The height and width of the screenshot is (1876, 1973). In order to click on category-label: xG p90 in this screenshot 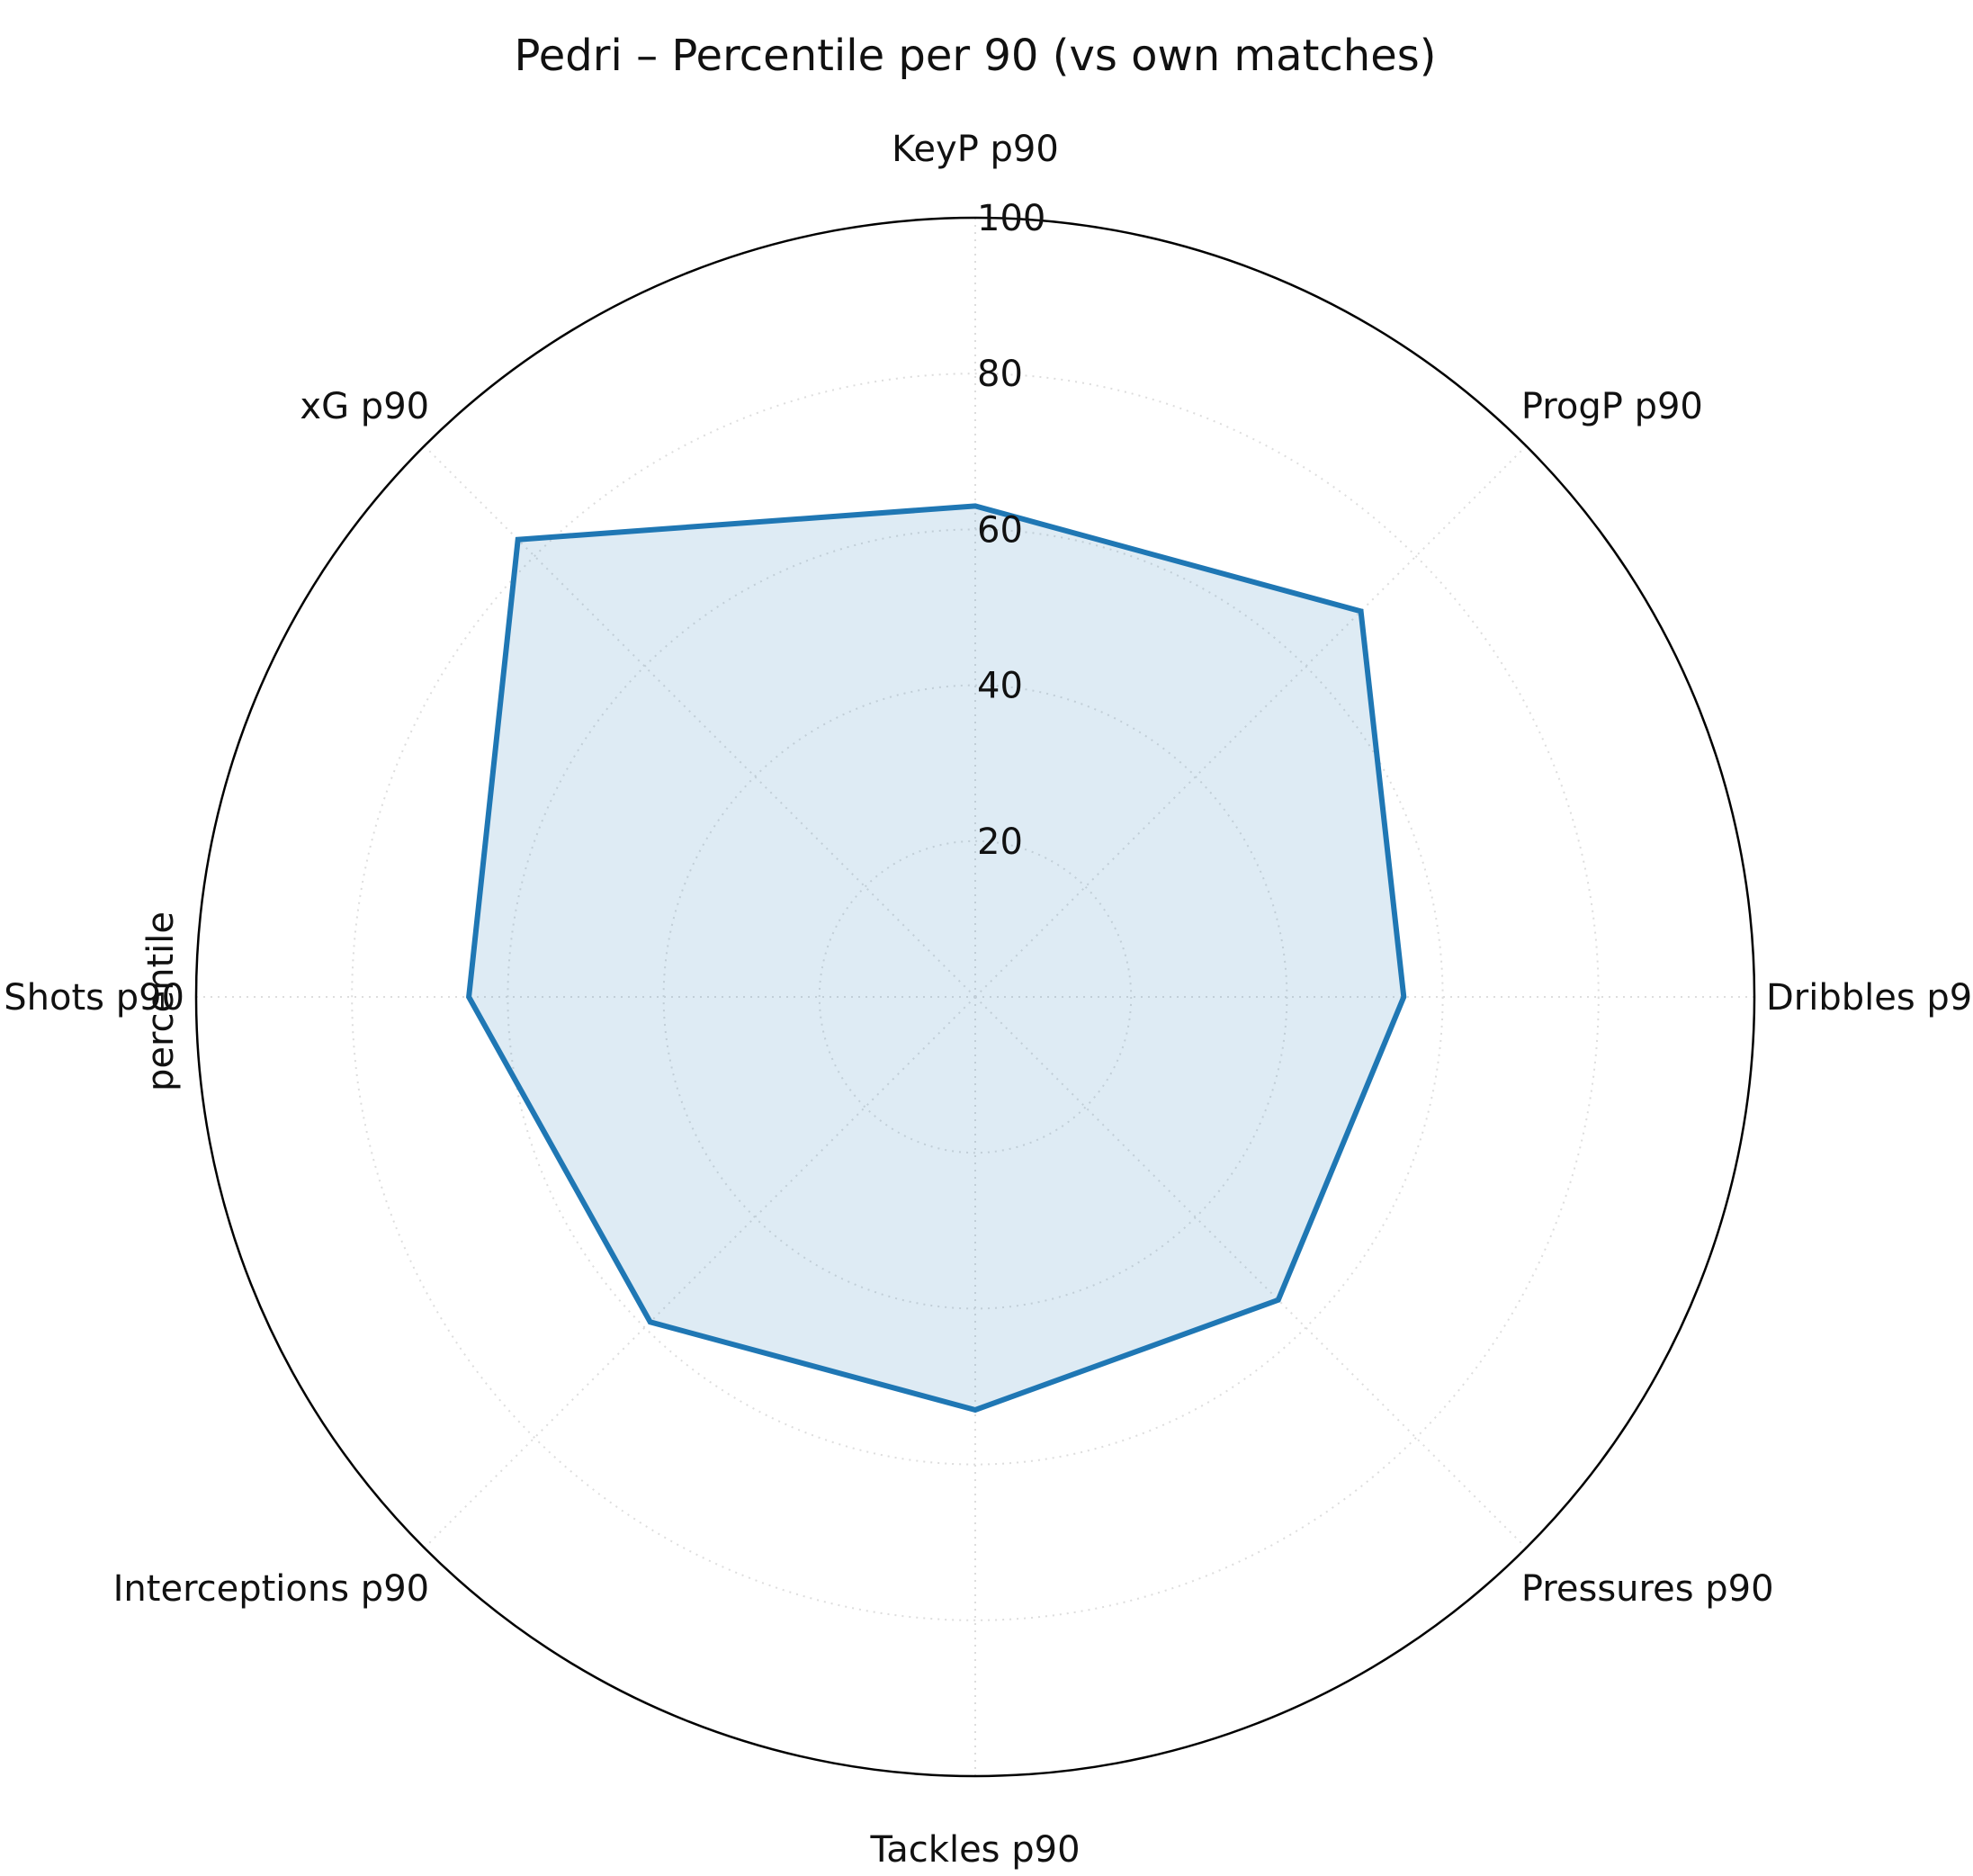, I will do `click(364, 406)`.